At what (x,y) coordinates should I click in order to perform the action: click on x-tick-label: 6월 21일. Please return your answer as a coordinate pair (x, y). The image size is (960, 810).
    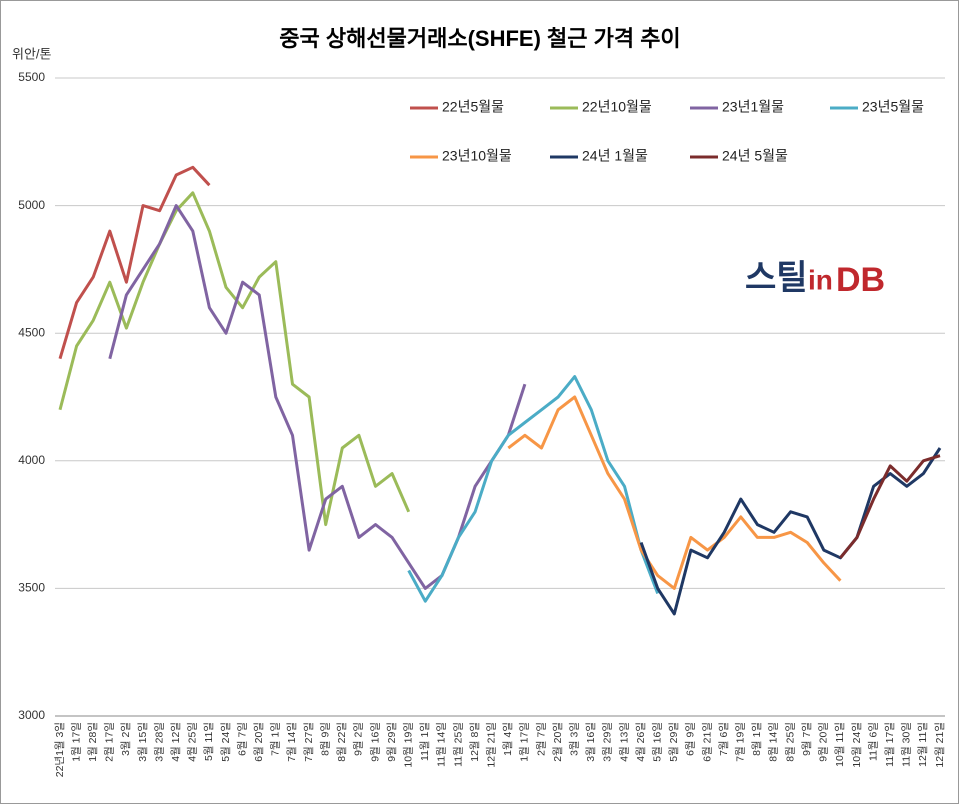
    Looking at the image, I should click on (706, 742).